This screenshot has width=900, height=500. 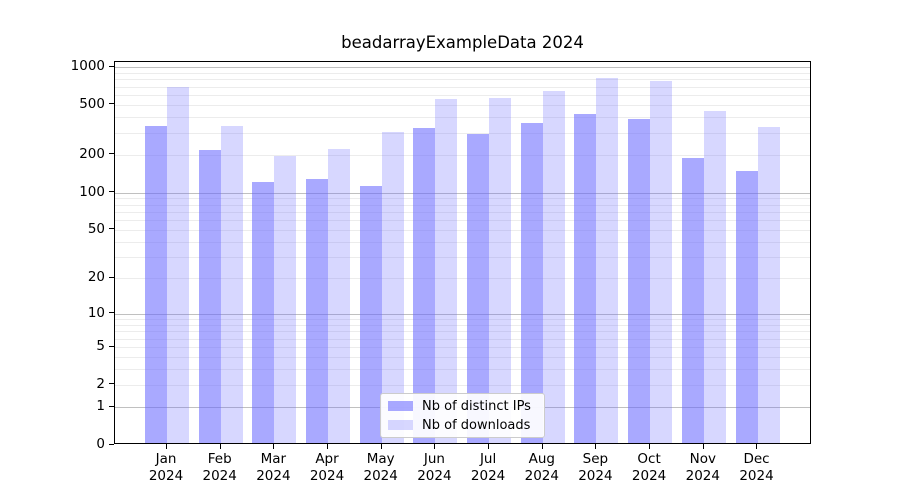 What do you see at coordinates (400, 406) in the screenshot?
I see `legend-swatch-distinct-ips` at bounding box center [400, 406].